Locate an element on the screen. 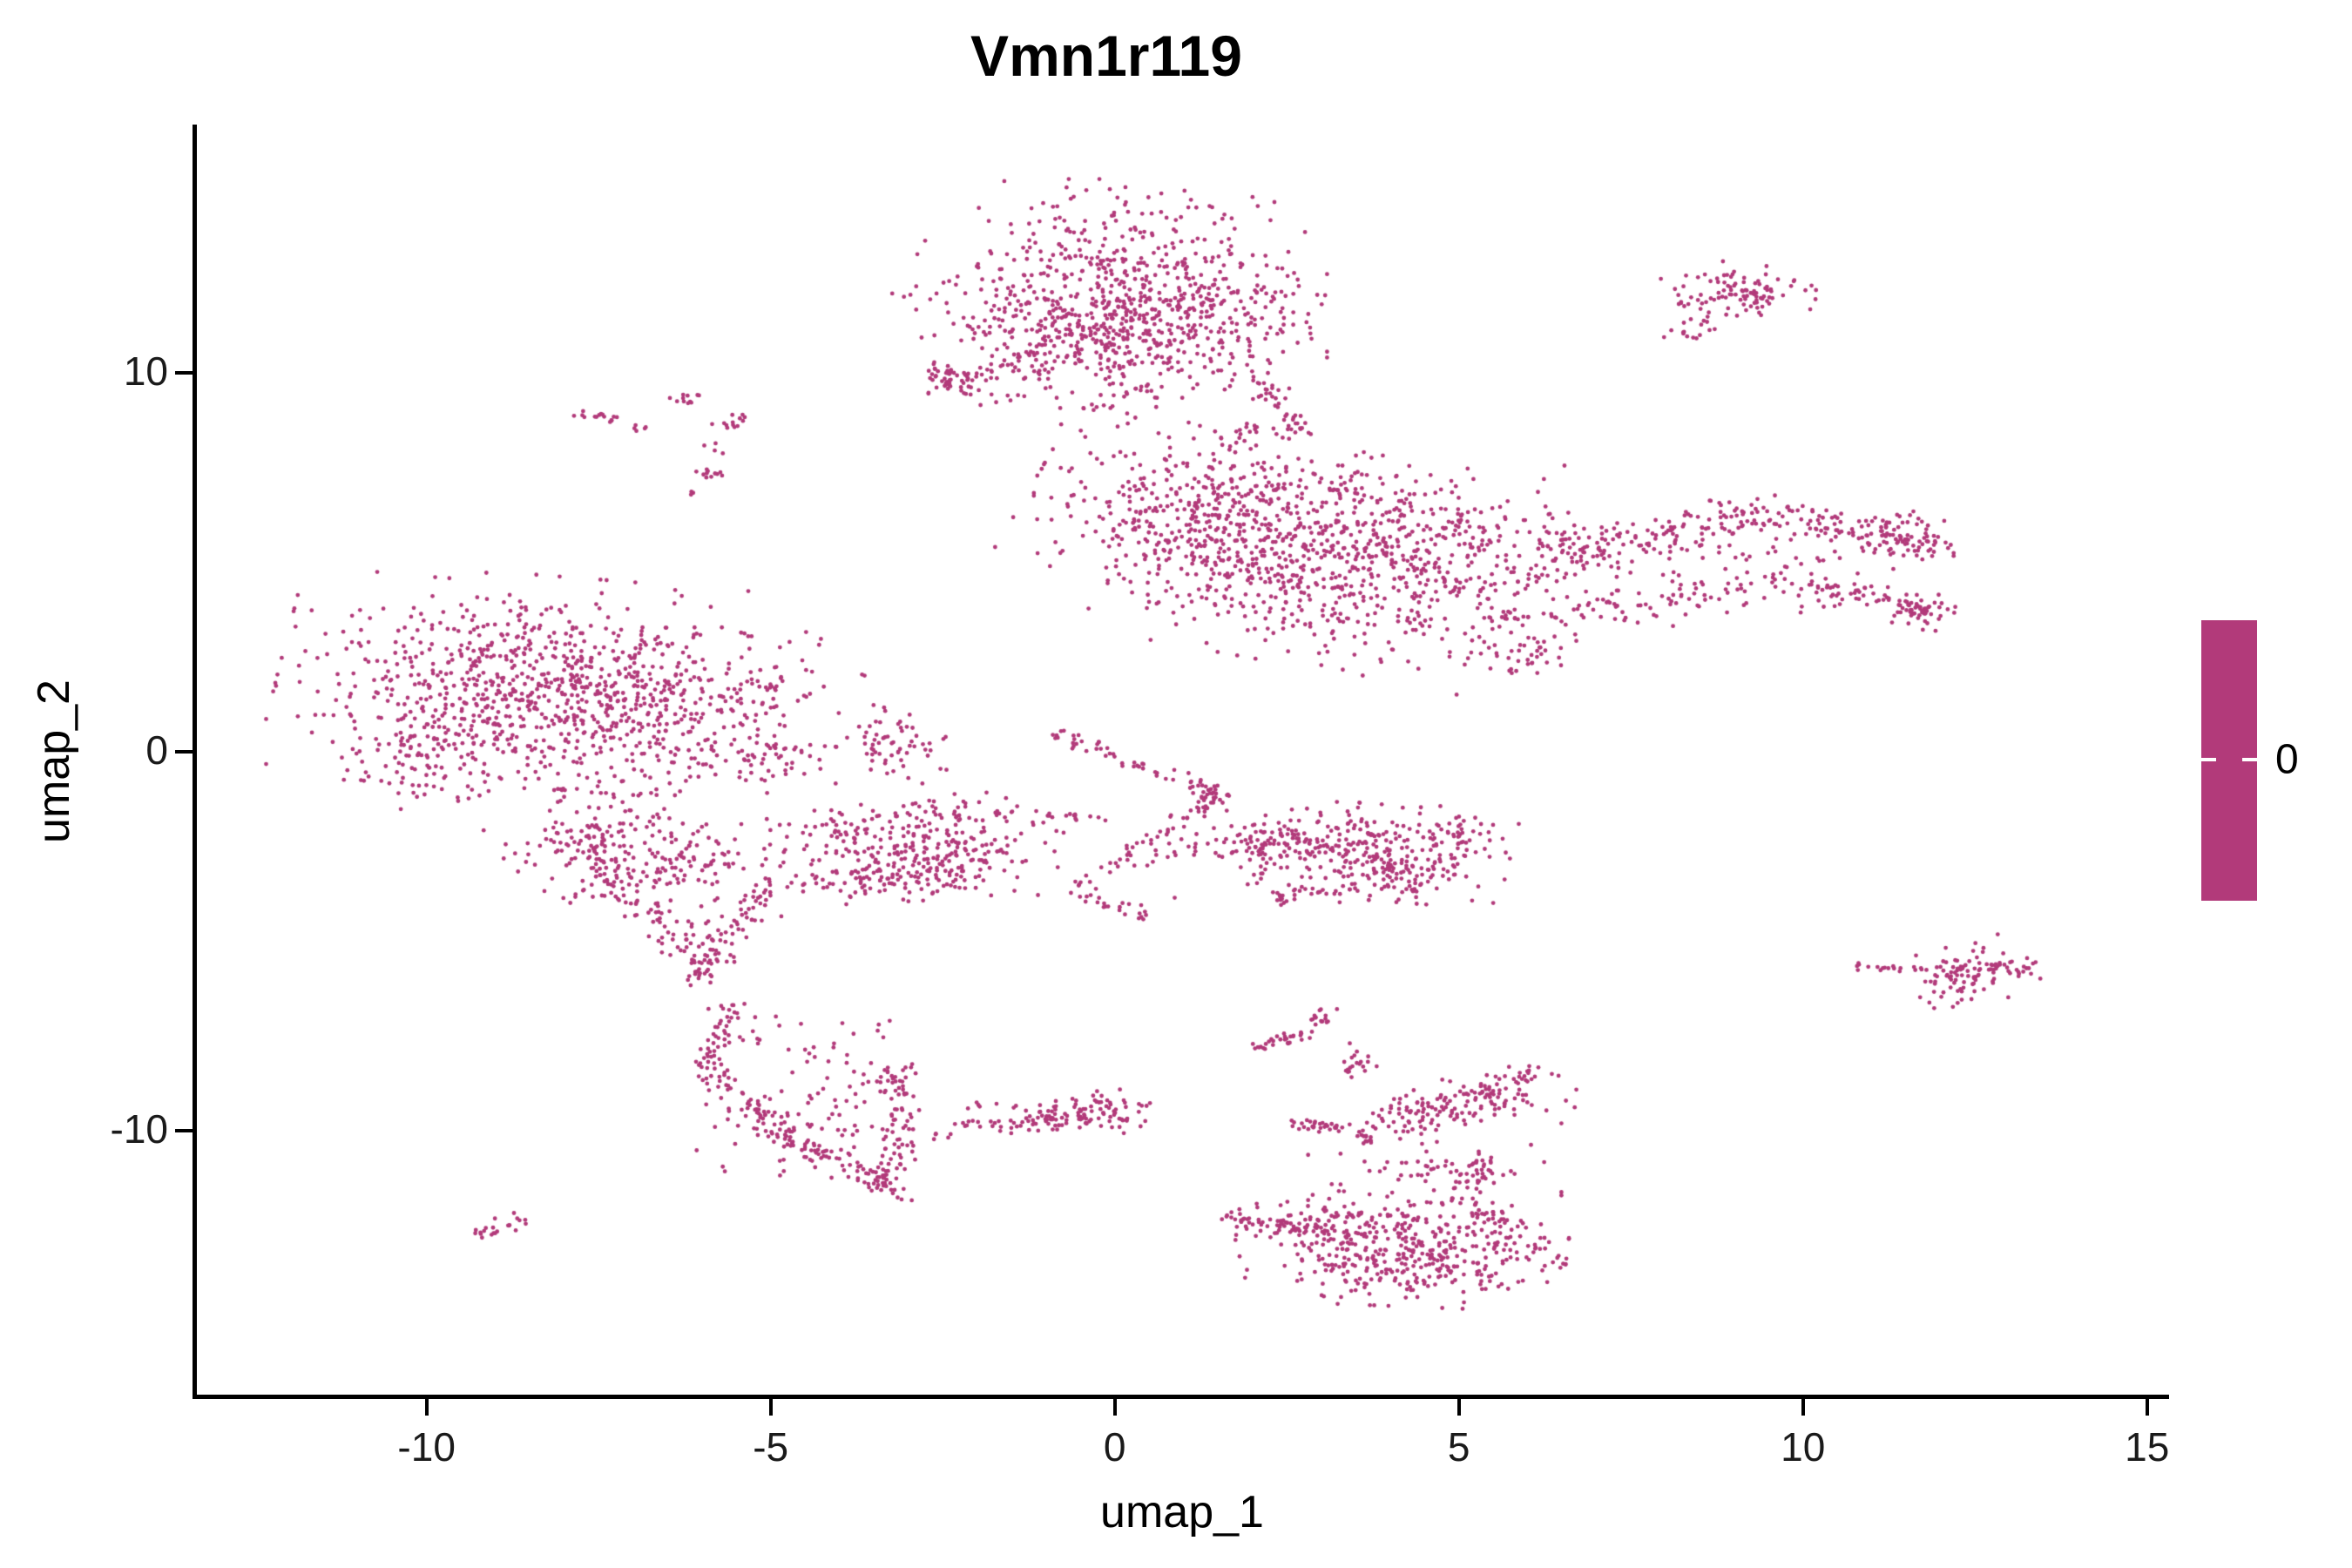 The height and width of the screenshot is (1568, 2352). x-axis-line is located at coordinates (1181, 1397).